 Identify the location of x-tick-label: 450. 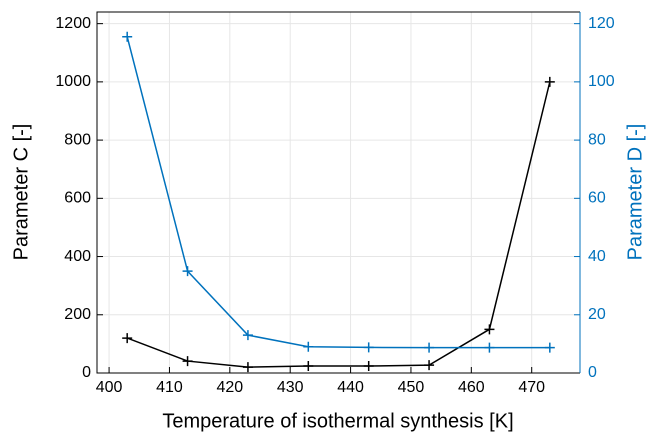
(411, 387).